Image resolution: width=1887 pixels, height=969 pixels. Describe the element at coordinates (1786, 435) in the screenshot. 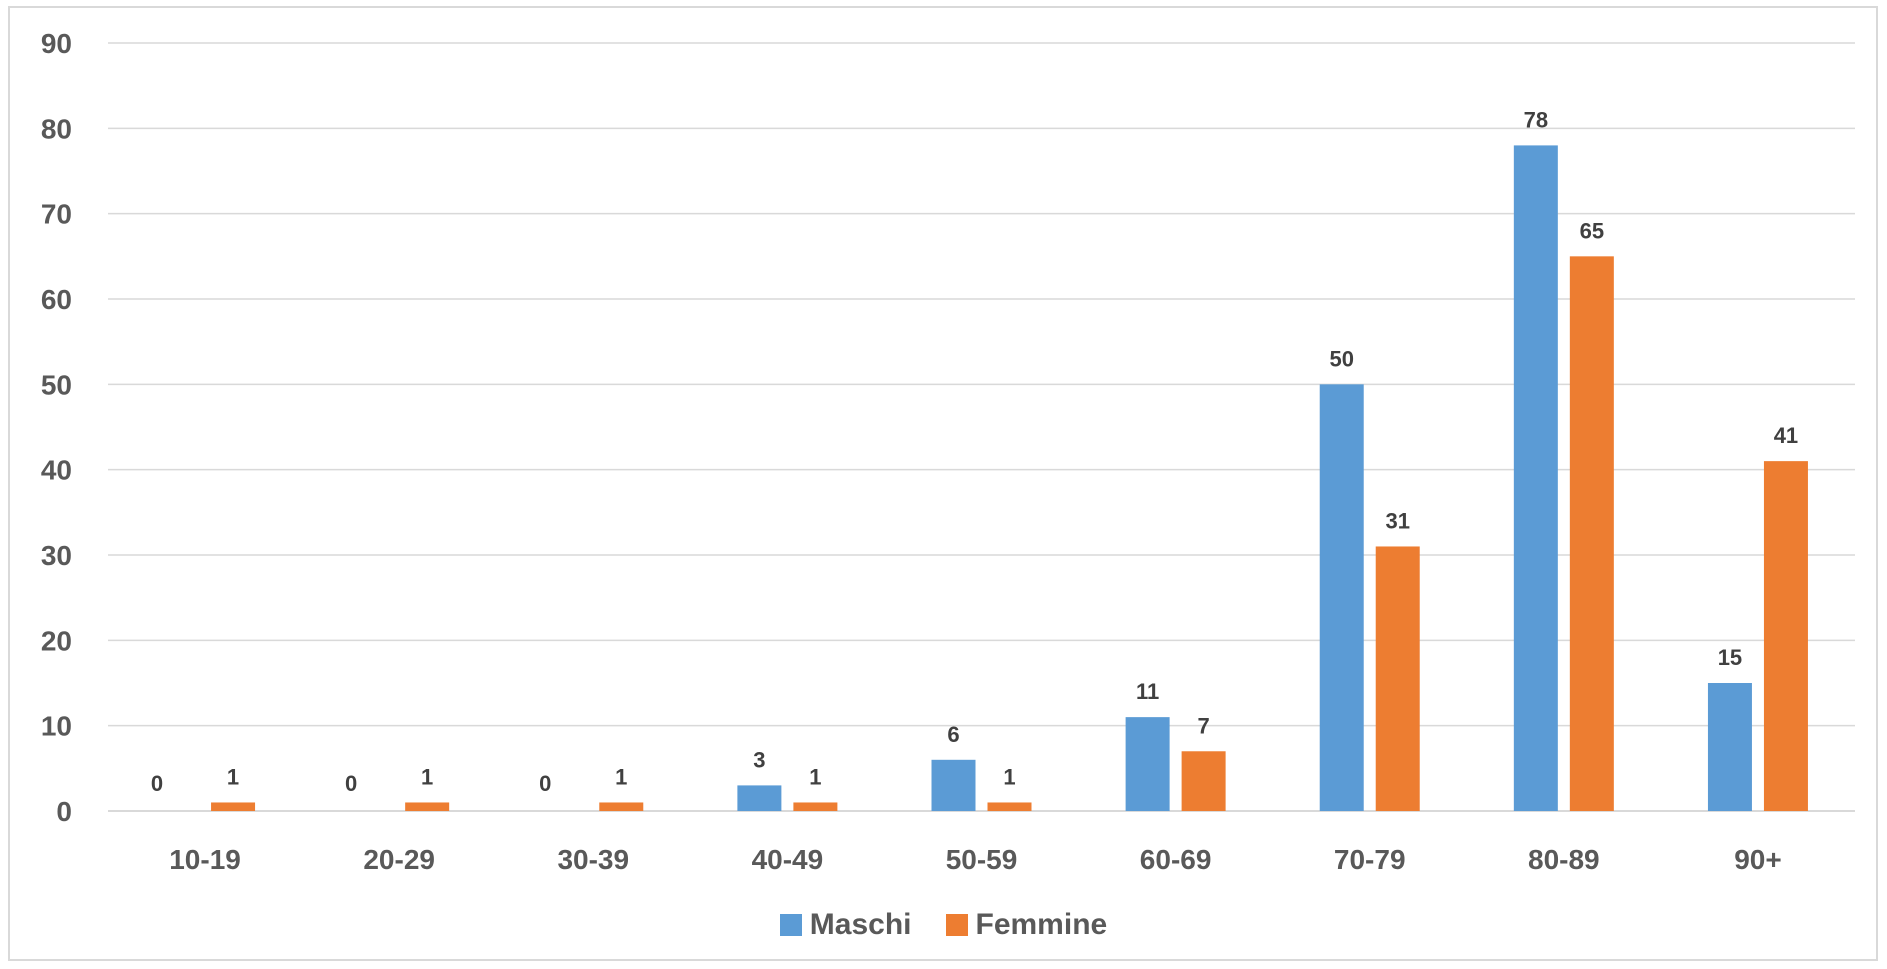

I see `data-label-femmine-90+: 41` at that location.